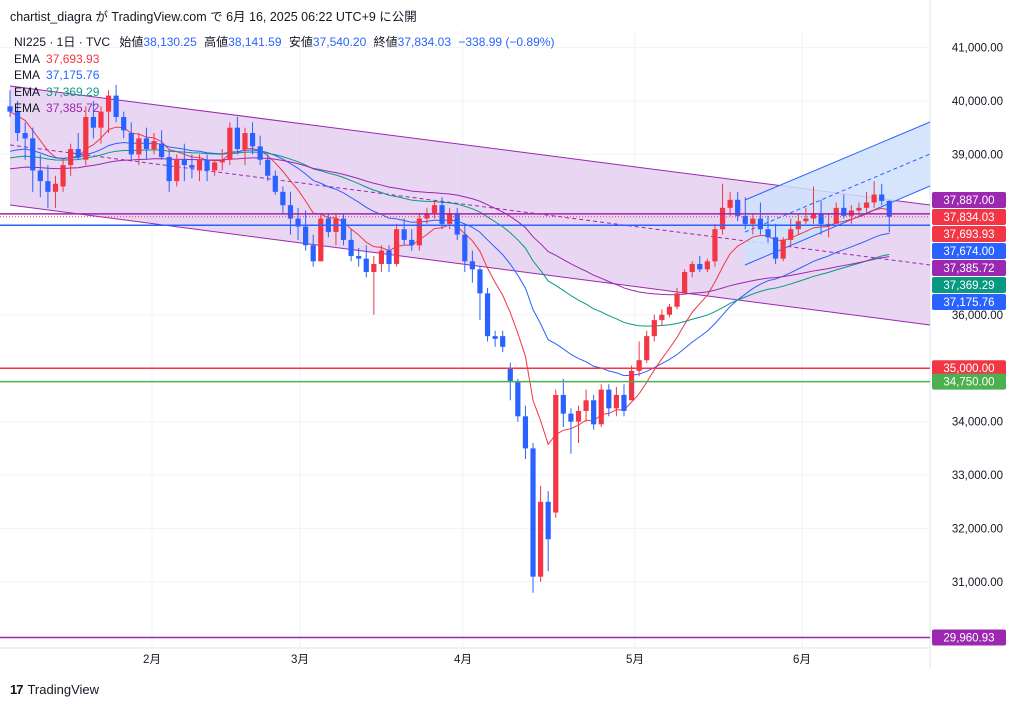 This screenshot has height=708, width=1024. Describe the element at coordinates (506, 42) in the screenshot. I see `change-value: −338.99 (−0.89%)` at that location.